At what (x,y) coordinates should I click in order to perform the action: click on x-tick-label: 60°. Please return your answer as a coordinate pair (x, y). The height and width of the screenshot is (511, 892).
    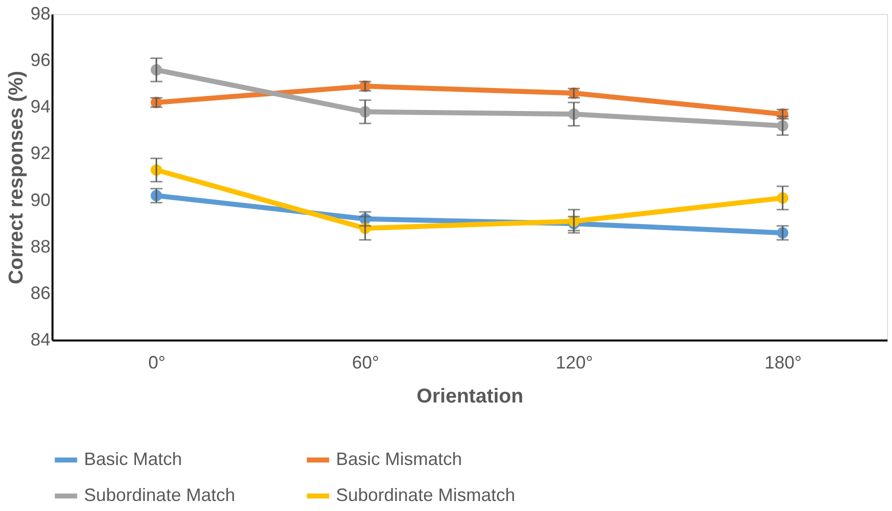
    Looking at the image, I should click on (366, 362).